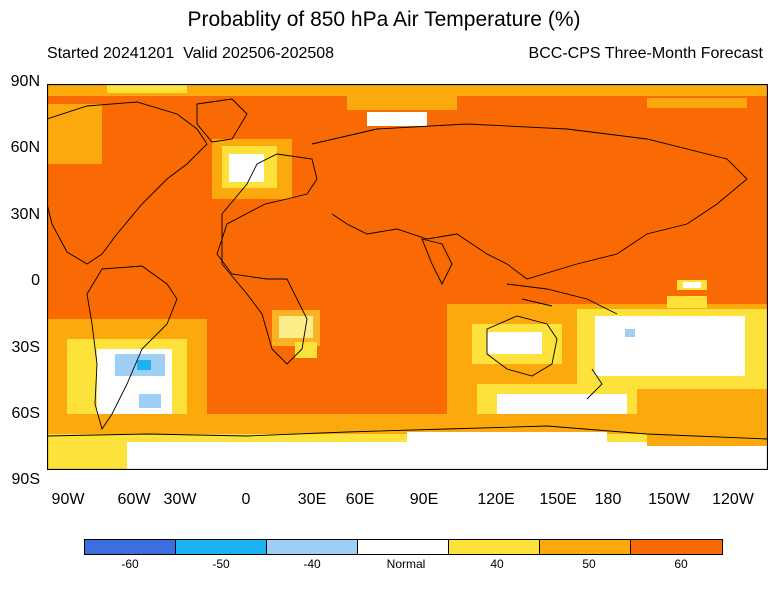  I want to click on lon-label: 60W, so click(134, 499).